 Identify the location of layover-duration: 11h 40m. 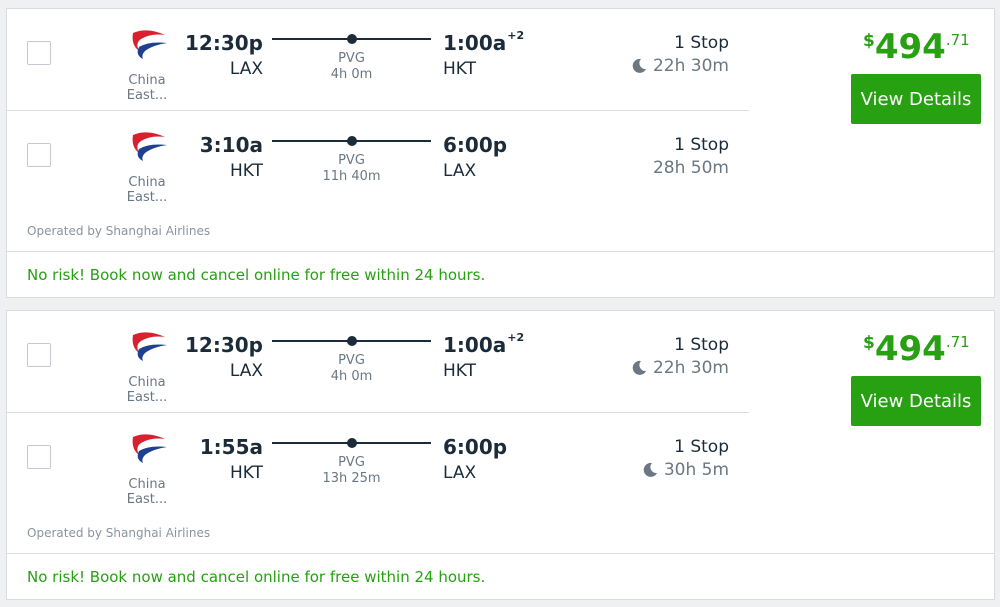
(351, 176).